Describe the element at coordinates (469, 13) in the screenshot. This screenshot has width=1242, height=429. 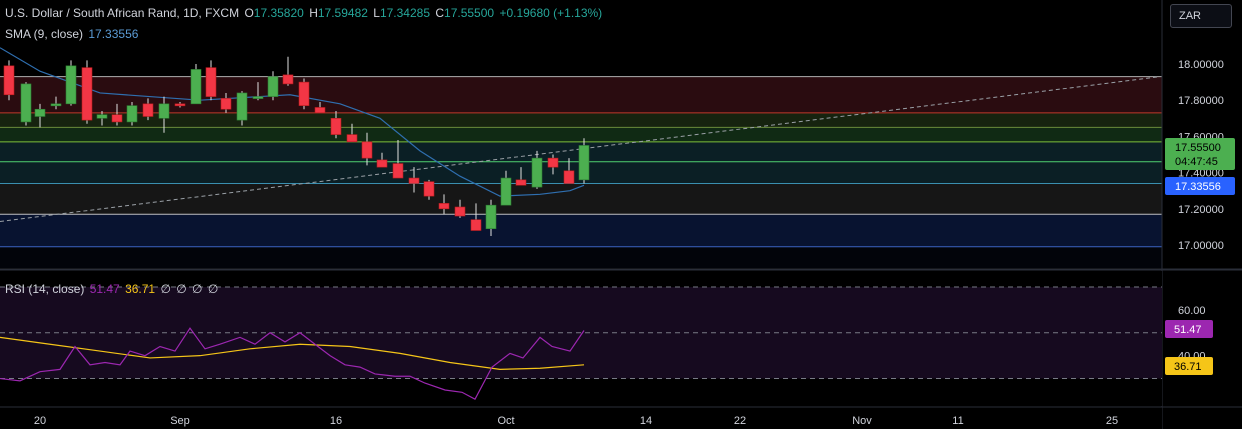
I see `close-value: 17.55500` at that location.